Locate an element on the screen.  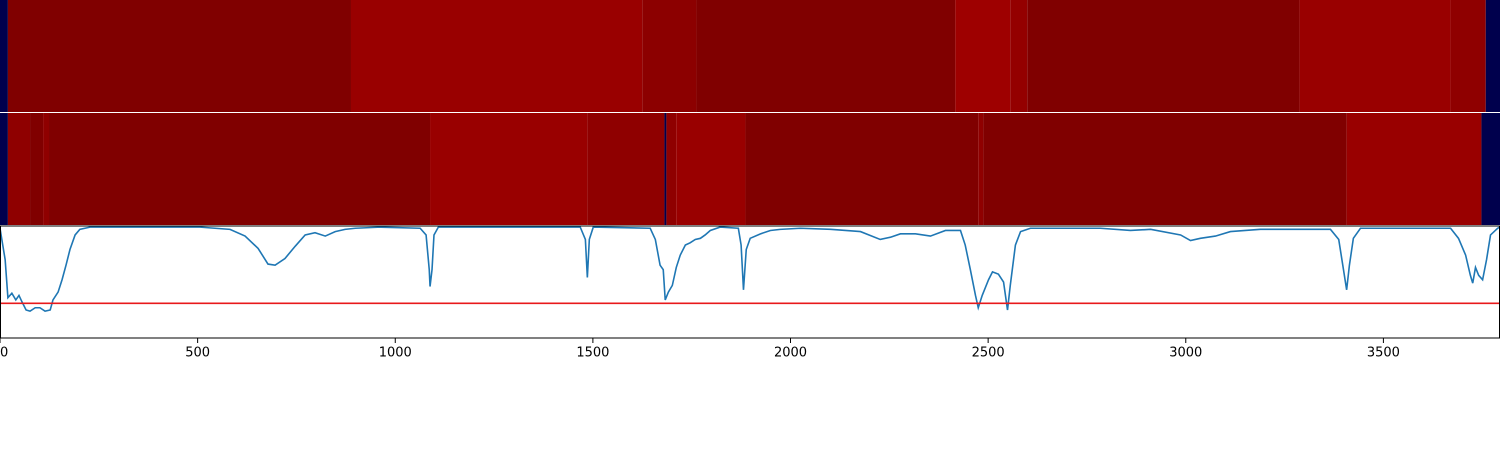
x-tick-label: 1000 is located at coordinates (395, 353).